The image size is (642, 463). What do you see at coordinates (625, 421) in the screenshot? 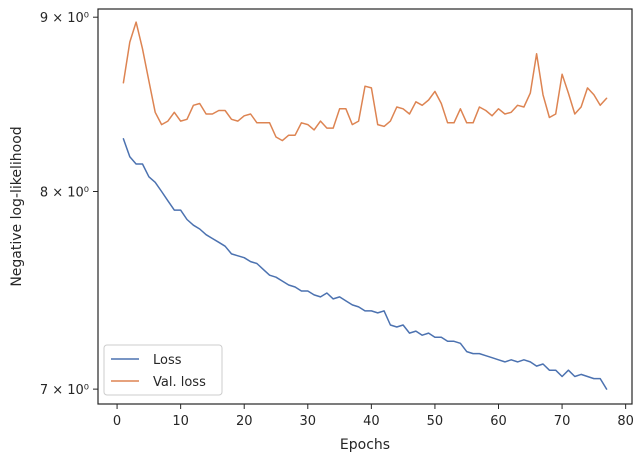
I see `x-tick-label: 80` at bounding box center [625, 421].